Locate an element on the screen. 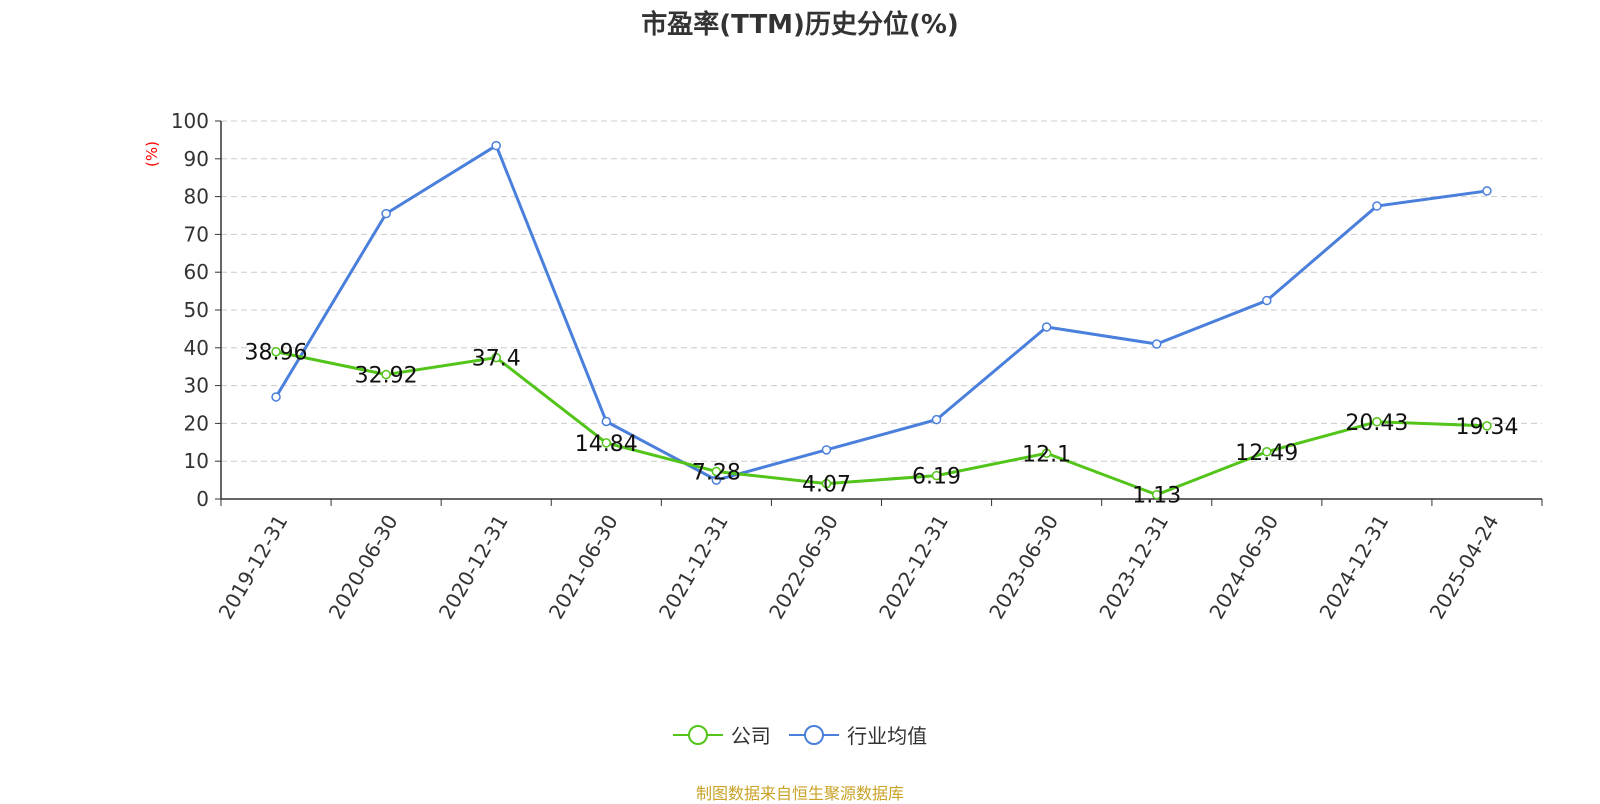 The image size is (1600, 804). x-tick-label: 2022-12-31 is located at coordinates (913, 567).